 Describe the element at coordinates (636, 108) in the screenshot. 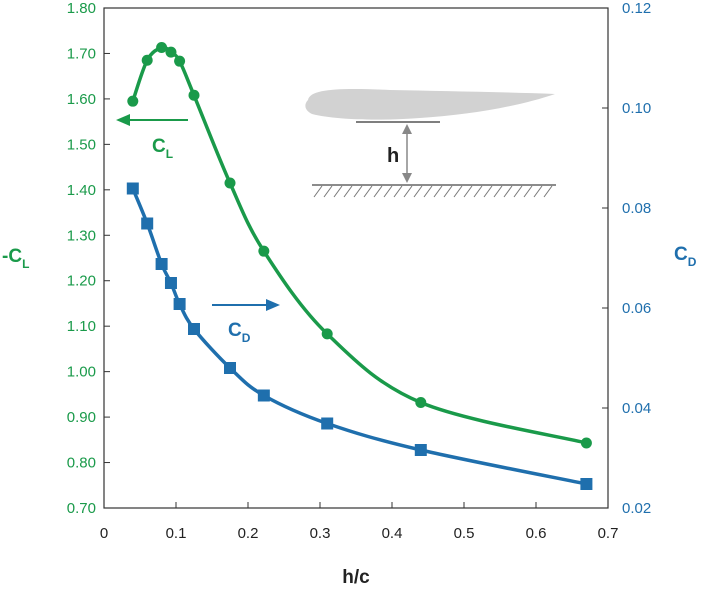

I see `right-tick-label: 0.10` at that location.